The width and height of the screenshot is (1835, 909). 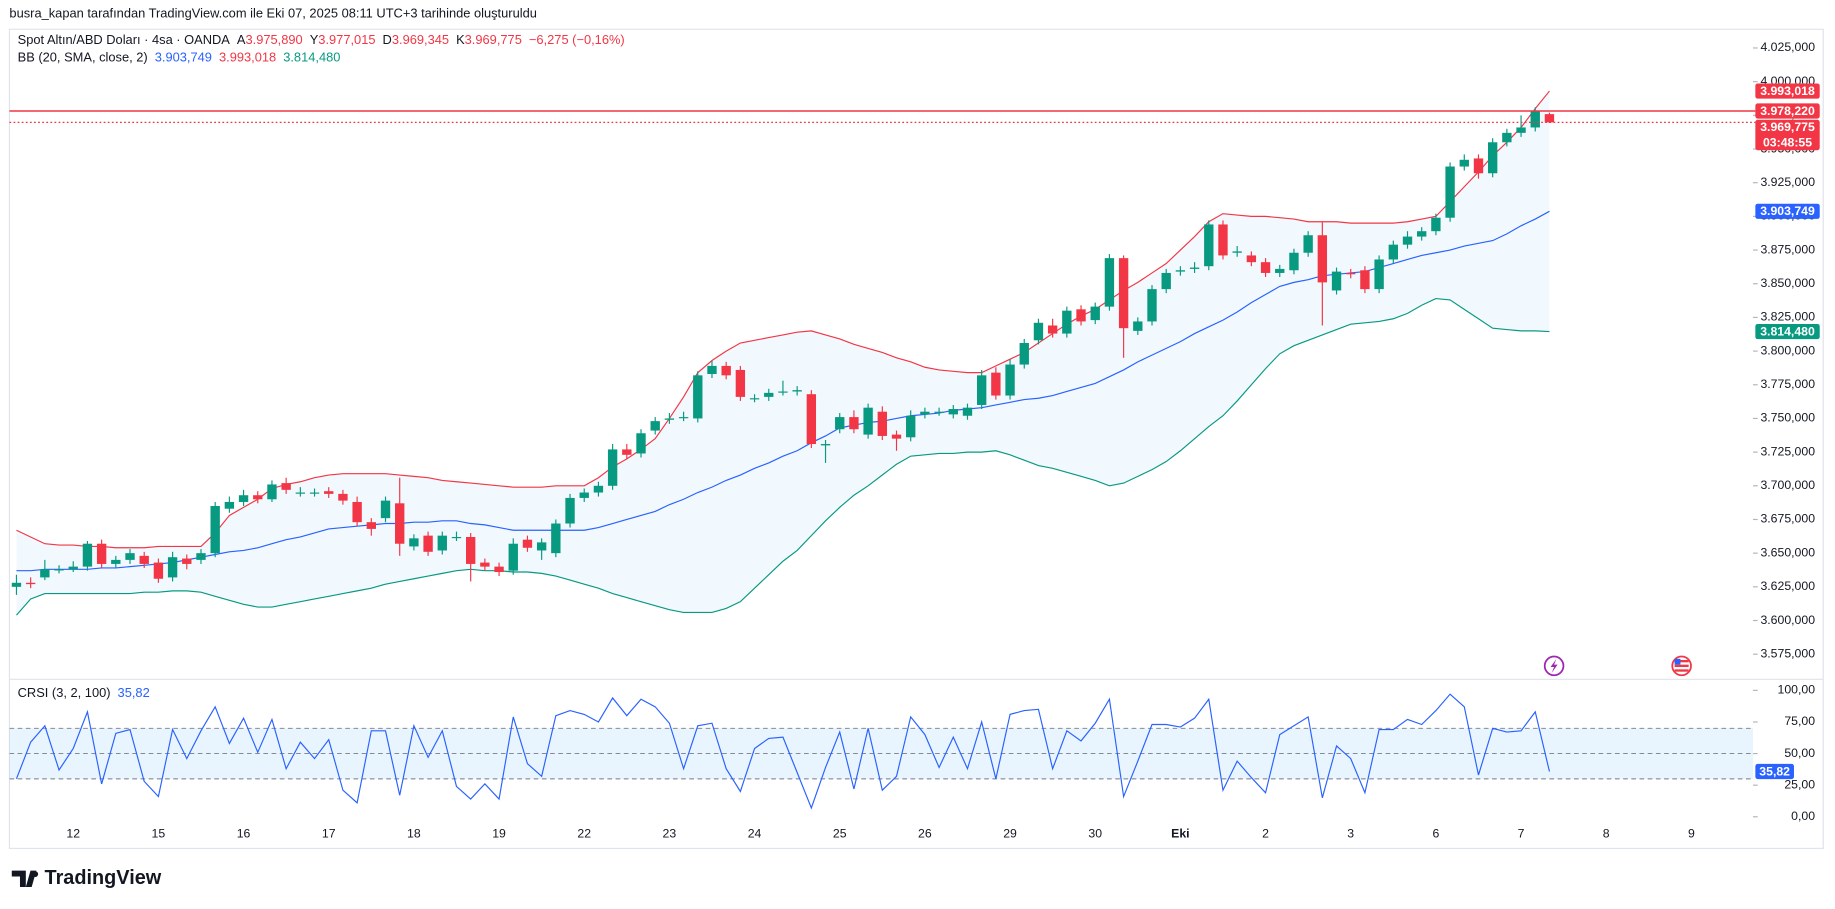 What do you see at coordinates (1681, 666) in the screenshot?
I see `flag-stripe` at bounding box center [1681, 666].